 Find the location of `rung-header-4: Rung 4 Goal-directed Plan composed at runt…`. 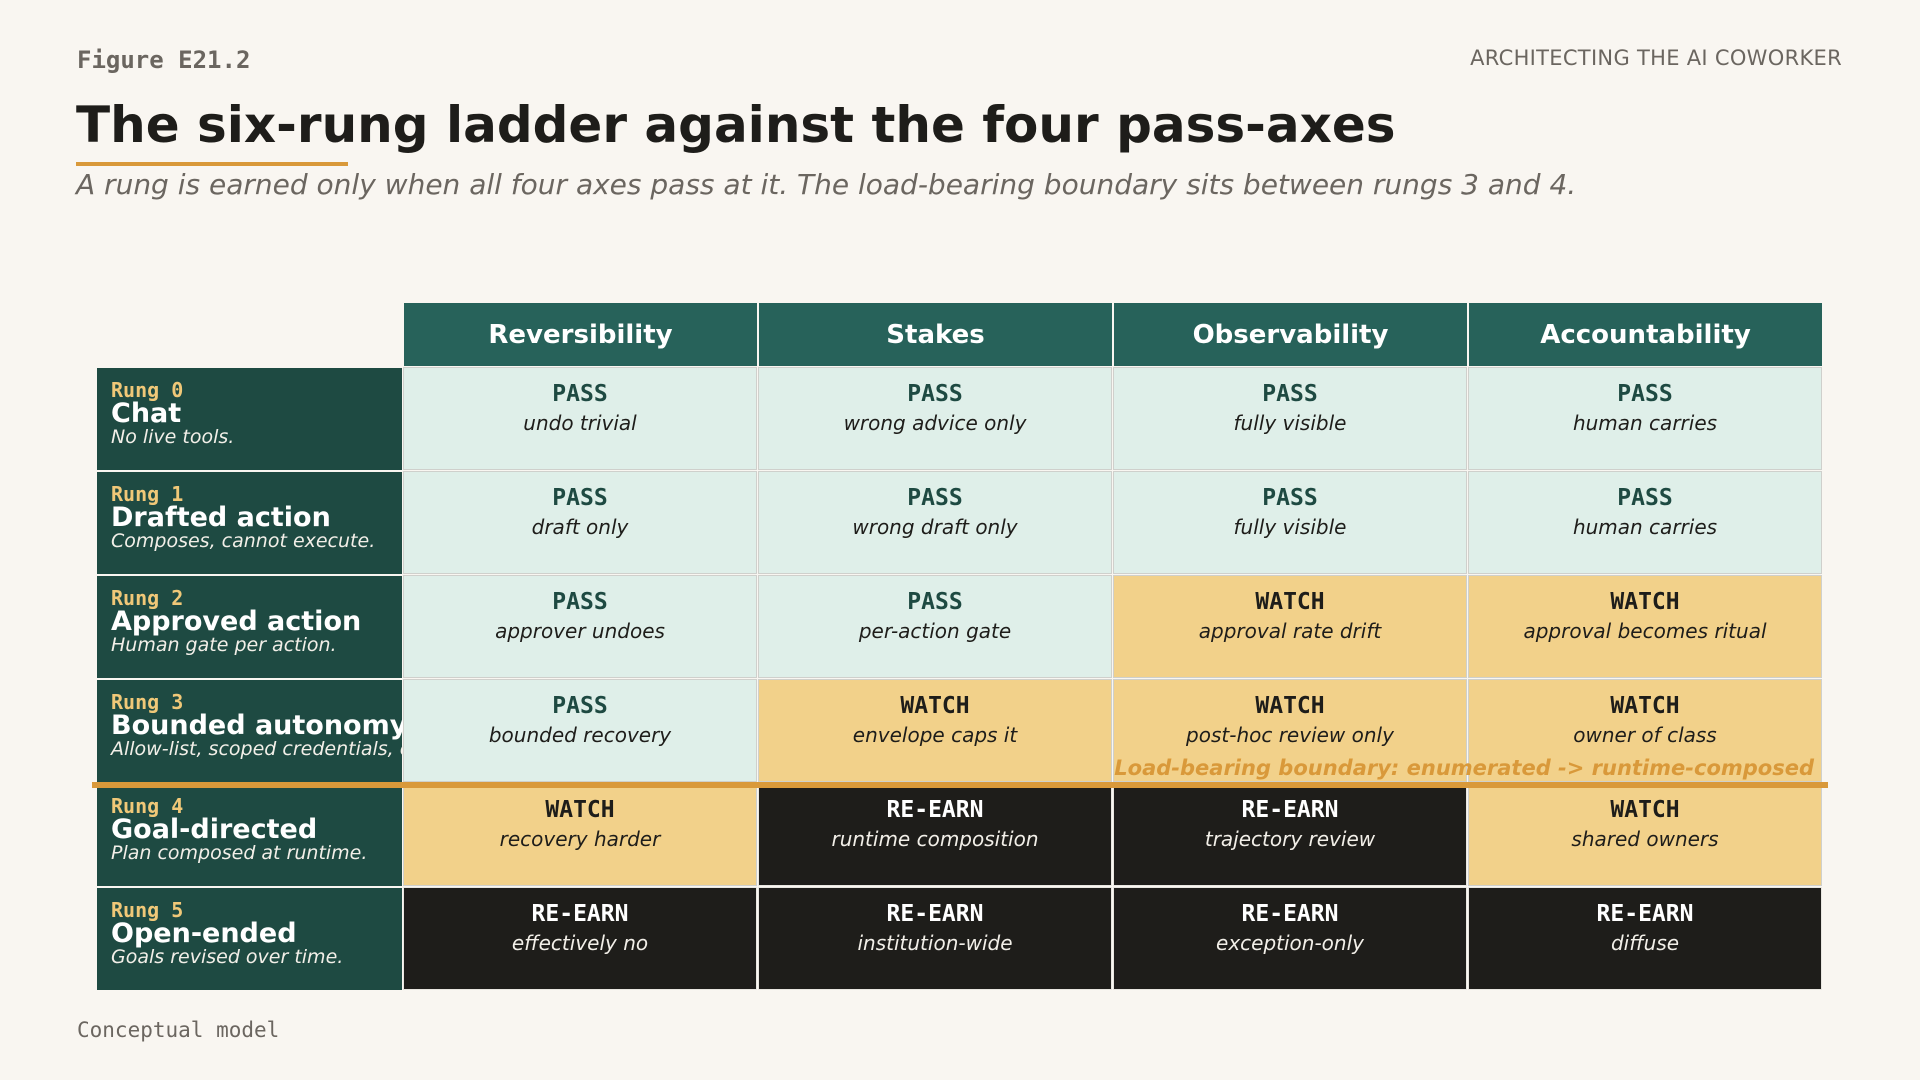

rung-header-4: Rung 4 Goal-directed Plan composed at runt… is located at coordinates (249, 835).